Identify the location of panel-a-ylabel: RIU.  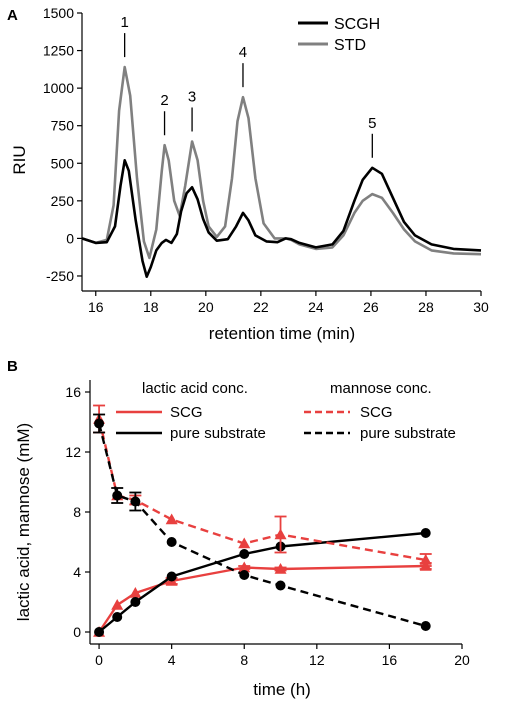
(19, 159).